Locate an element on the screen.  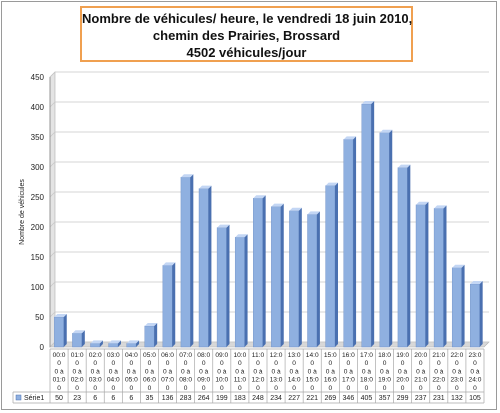
data-value-label: 299 is located at coordinates (403, 398).